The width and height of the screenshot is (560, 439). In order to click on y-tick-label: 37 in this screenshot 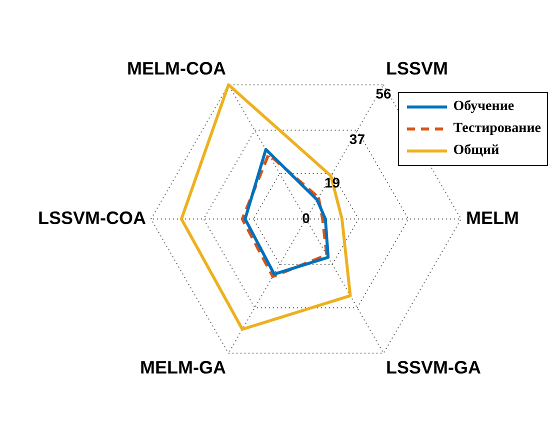, I will do `click(357, 139)`.